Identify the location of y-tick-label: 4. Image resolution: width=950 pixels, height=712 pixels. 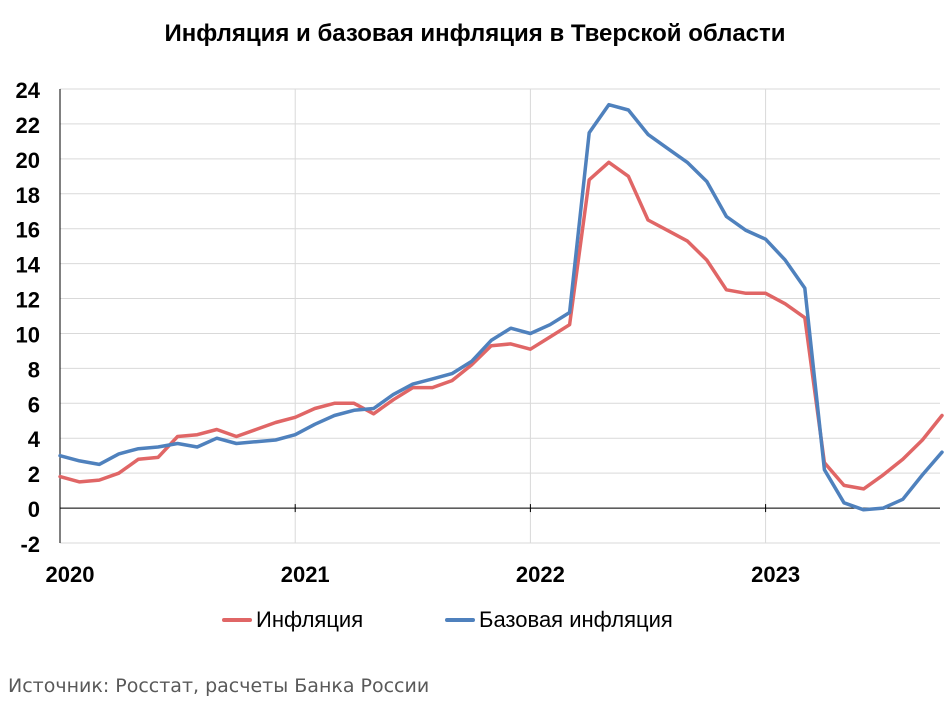
(34, 439).